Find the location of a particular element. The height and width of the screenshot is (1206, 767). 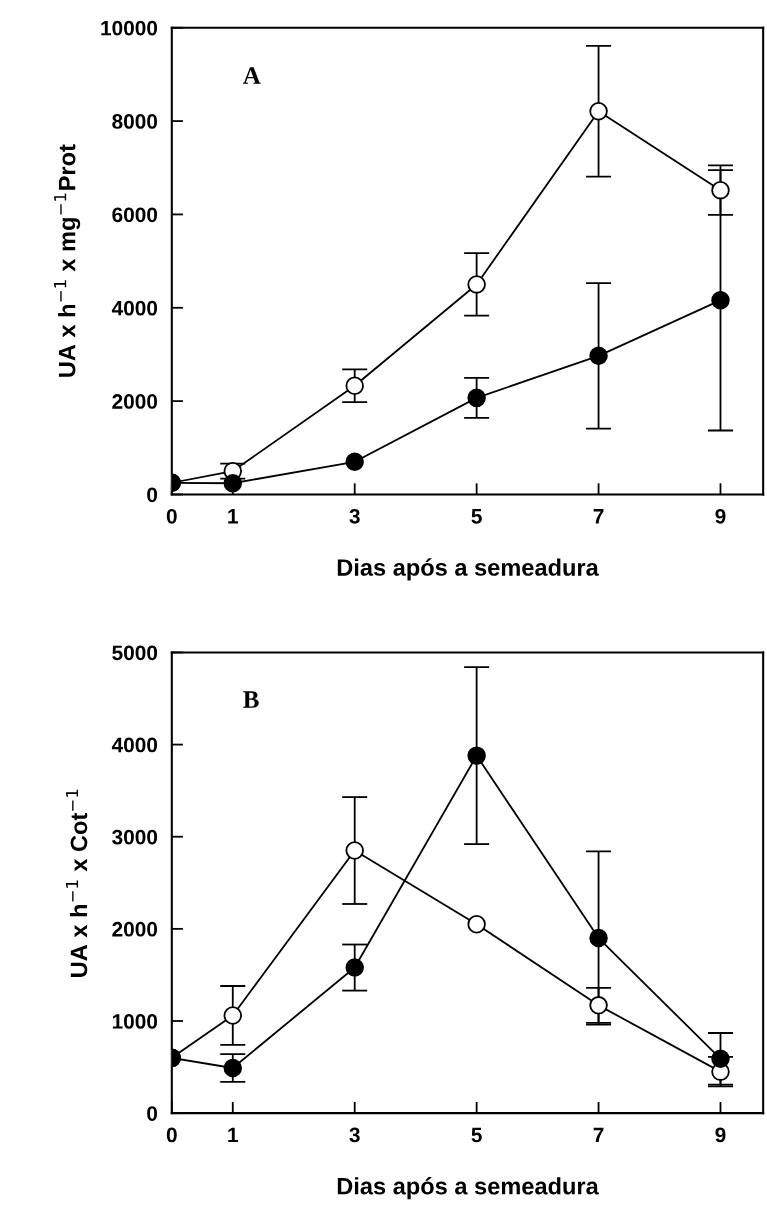

y-tick-label: 5000 is located at coordinates (135, 653).